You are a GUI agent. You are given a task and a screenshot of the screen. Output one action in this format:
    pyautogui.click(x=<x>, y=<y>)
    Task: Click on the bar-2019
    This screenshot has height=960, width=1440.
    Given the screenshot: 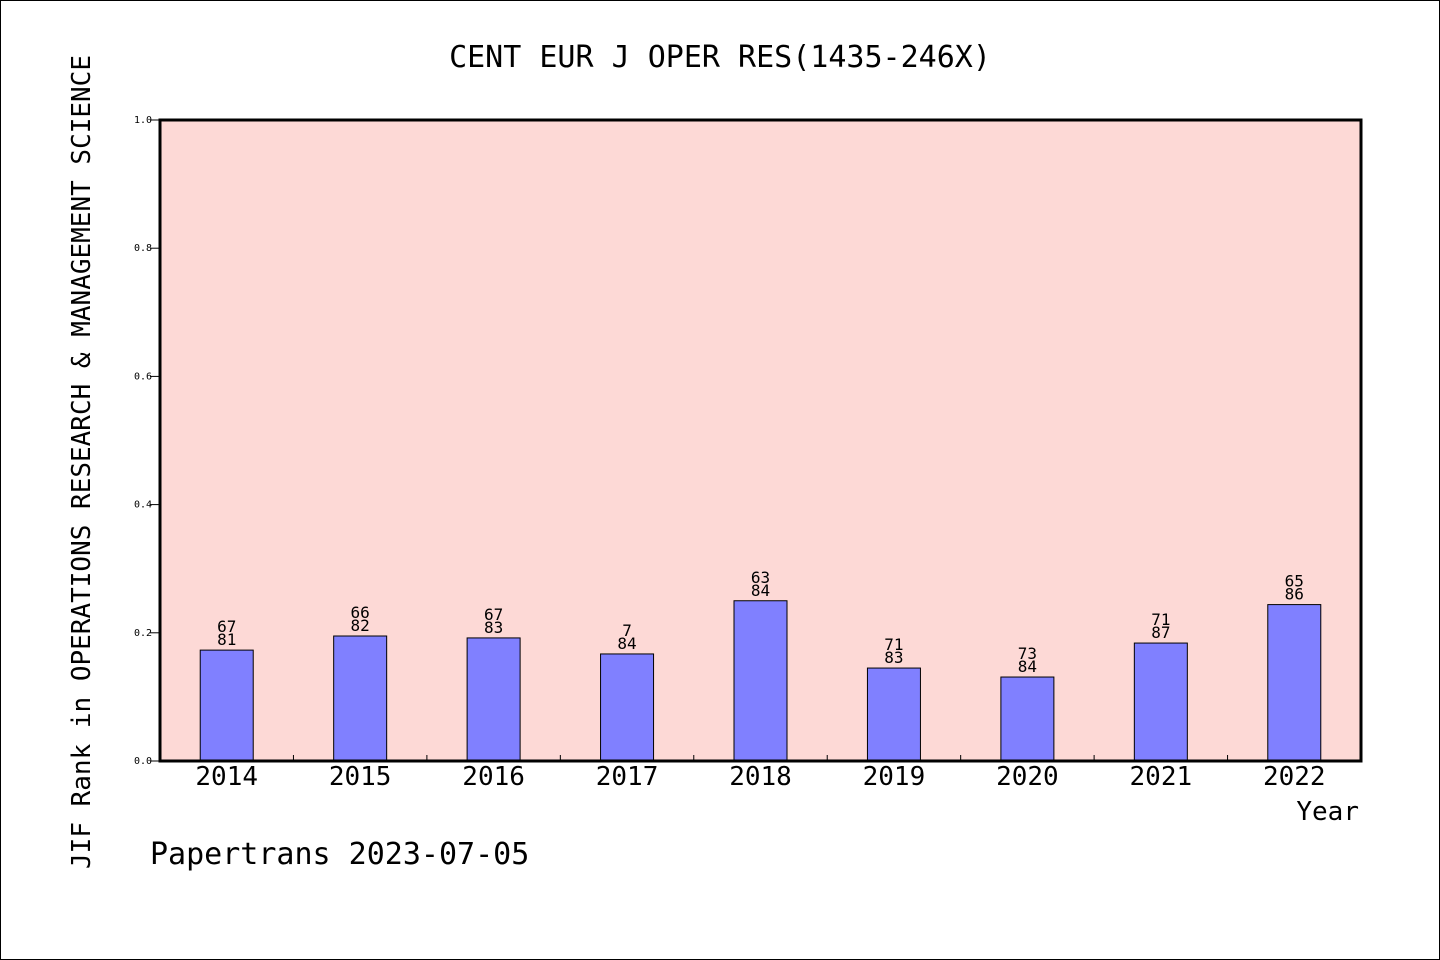 What is the action you would take?
    pyautogui.click(x=893, y=714)
    